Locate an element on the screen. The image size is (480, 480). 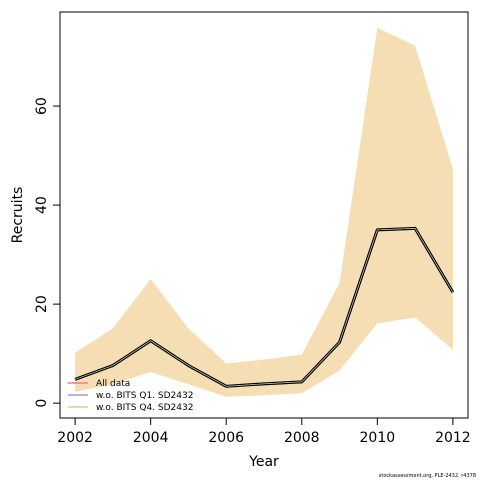
y-tick-label: 60 is located at coordinates (42, 106).